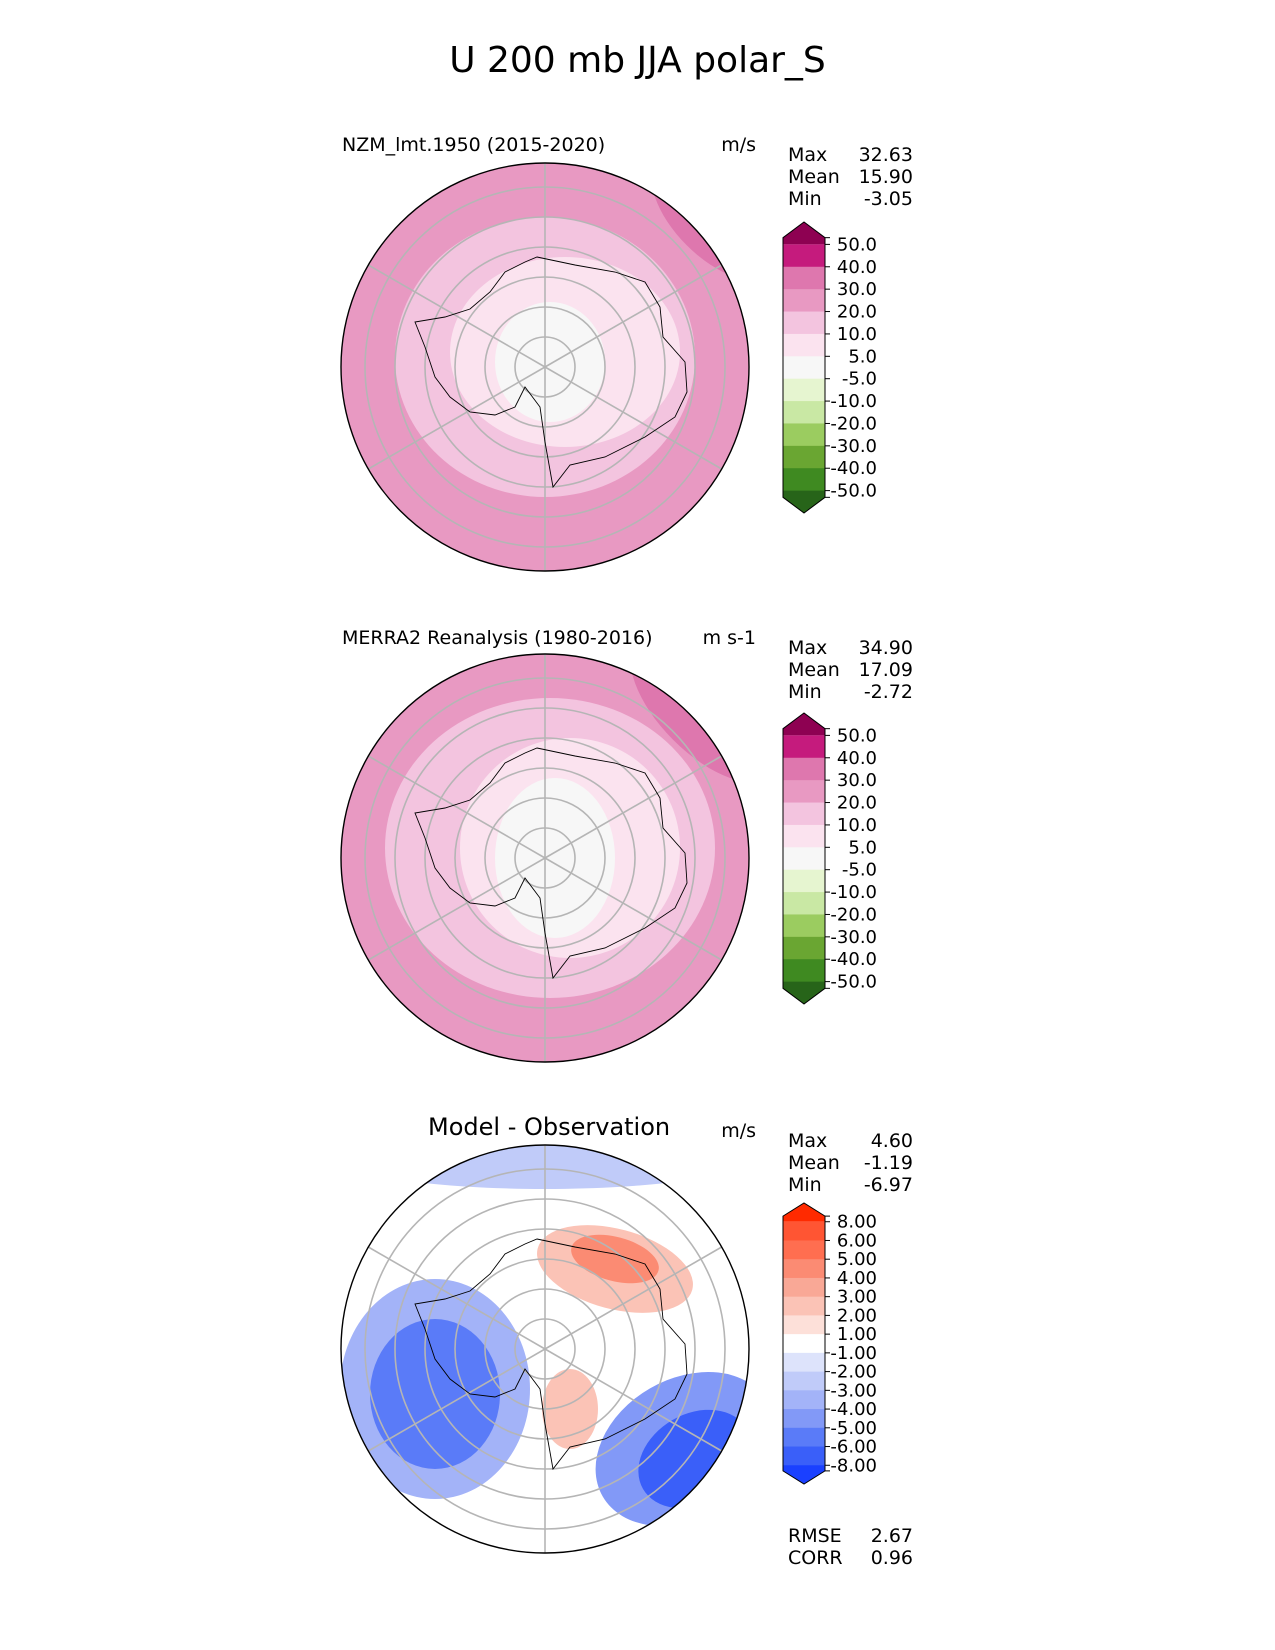  I want to click on panel1-units: m/s, so click(738, 145).